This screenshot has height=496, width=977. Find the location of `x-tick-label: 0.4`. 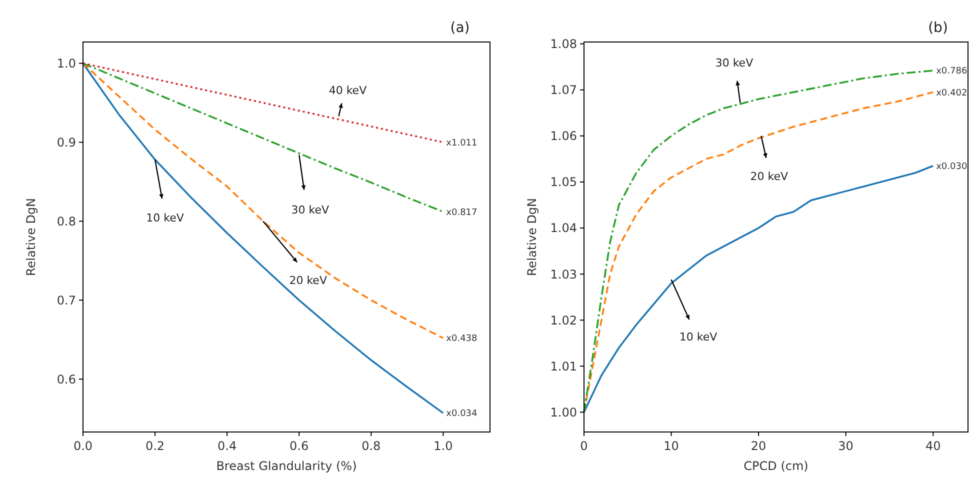

x-tick-label: 0.4 is located at coordinates (227, 446).